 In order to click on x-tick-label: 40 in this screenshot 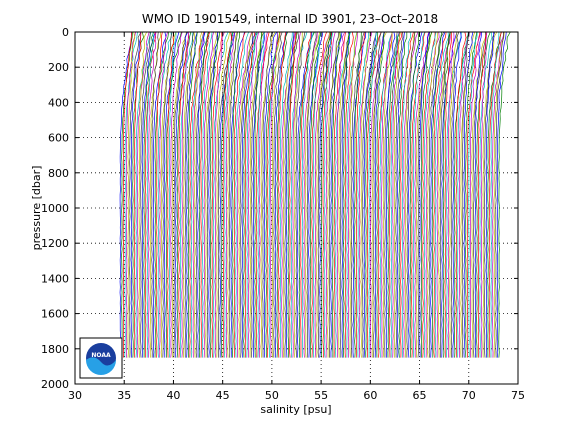, I will do `click(173, 395)`.